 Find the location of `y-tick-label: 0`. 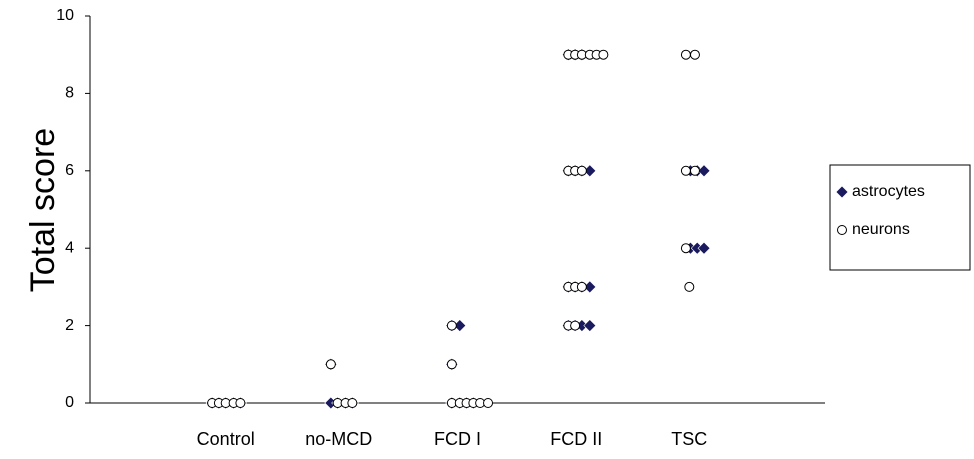

y-tick-label: 0 is located at coordinates (69, 402).